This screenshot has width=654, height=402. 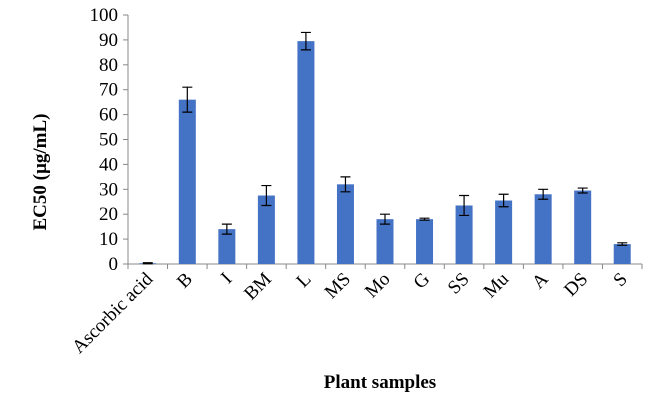 I want to click on x-tick-label: I, so click(x=226, y=278).